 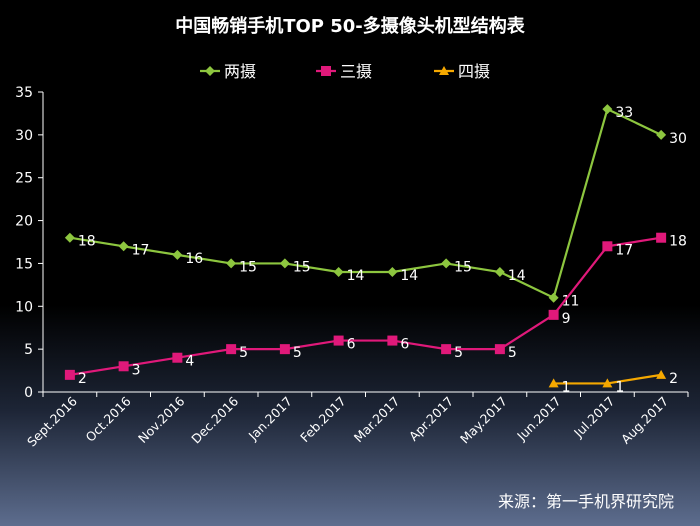 What do you see at coordinates (350, 26) in the screenshot?
I see `chart-title: 中国畅销手机TOP 50-多摄像头机型结构表` at bounding box center [350, 26].